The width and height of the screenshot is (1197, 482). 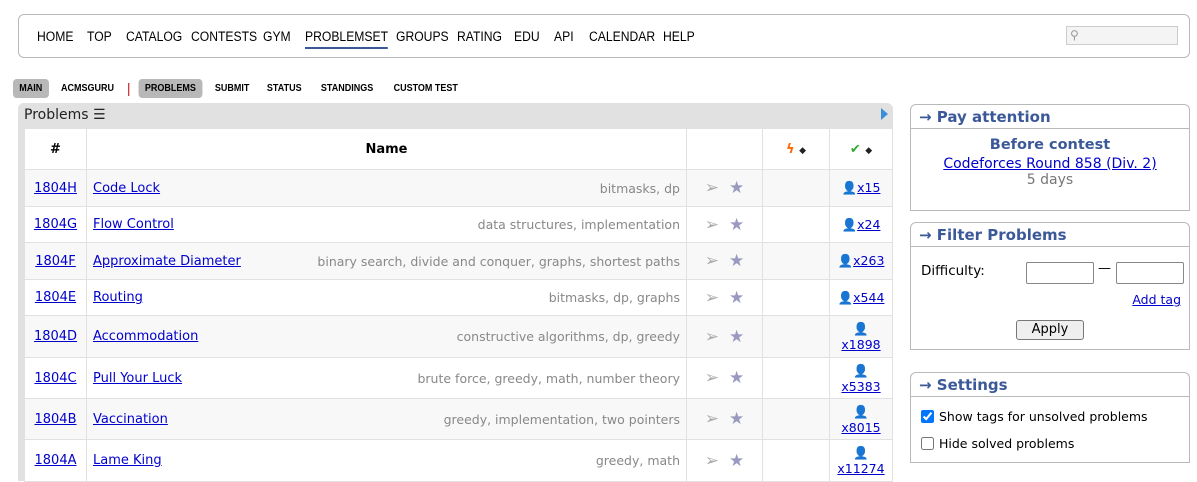 I want to click on collapse-sidebar-icon, so click(x=884, y=114).